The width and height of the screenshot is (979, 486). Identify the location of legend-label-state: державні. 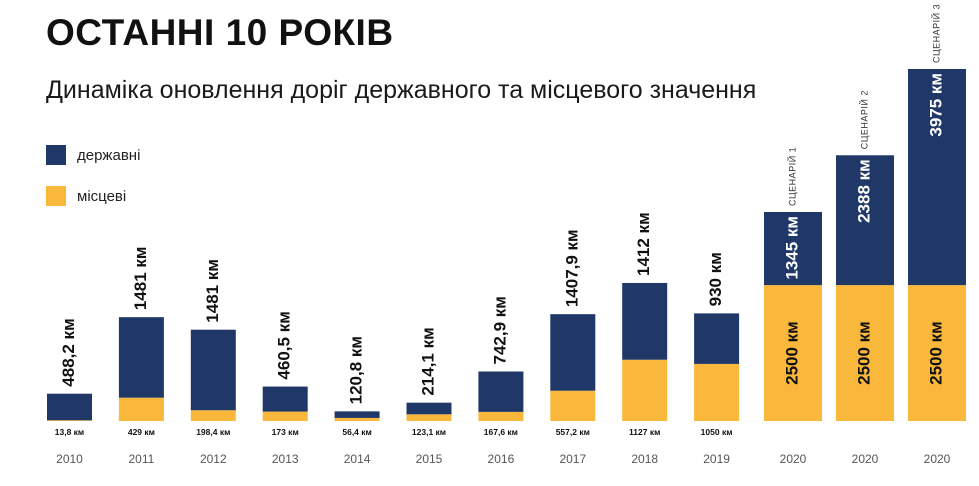
(109, 155).